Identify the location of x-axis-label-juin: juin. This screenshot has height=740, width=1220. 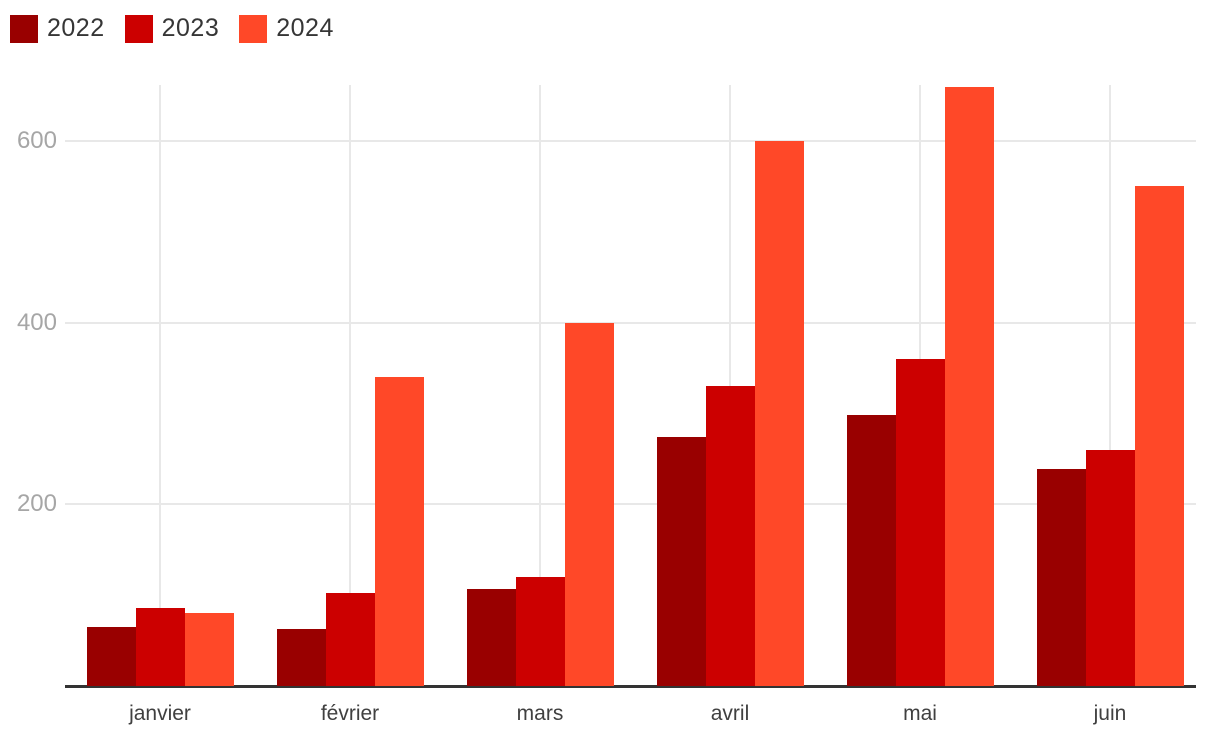
(1110, 713).